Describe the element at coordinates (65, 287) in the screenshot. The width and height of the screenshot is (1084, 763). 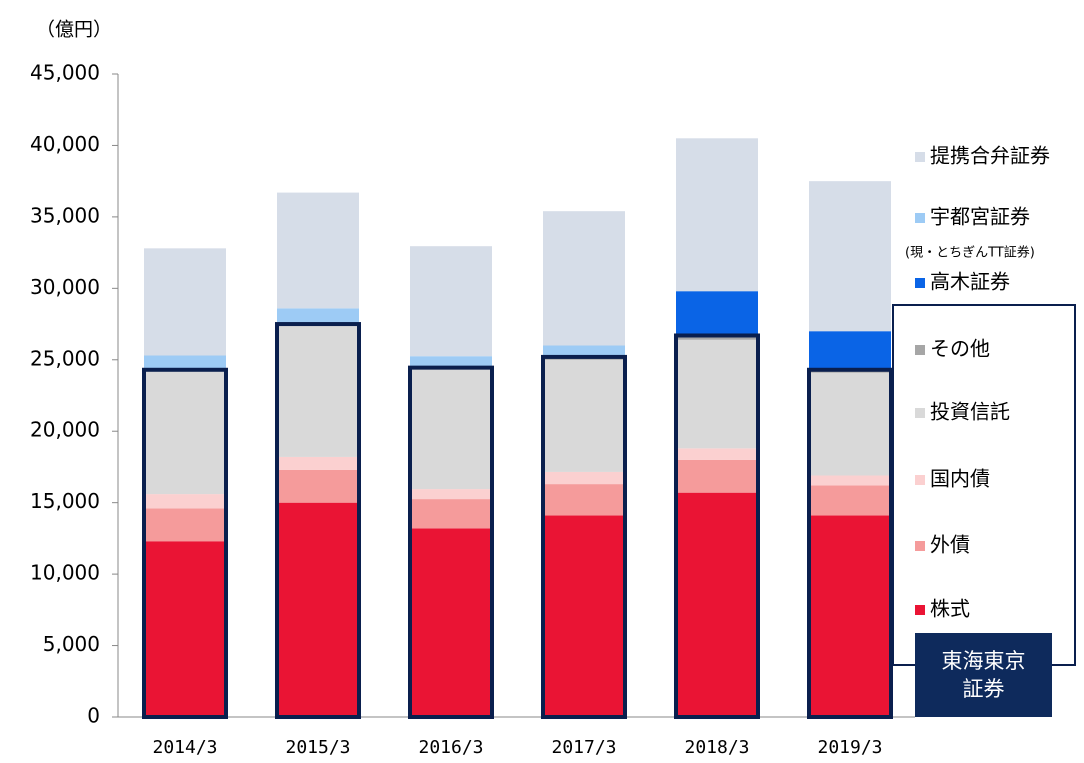
I see `y-tick-label: 30,000` at that location.